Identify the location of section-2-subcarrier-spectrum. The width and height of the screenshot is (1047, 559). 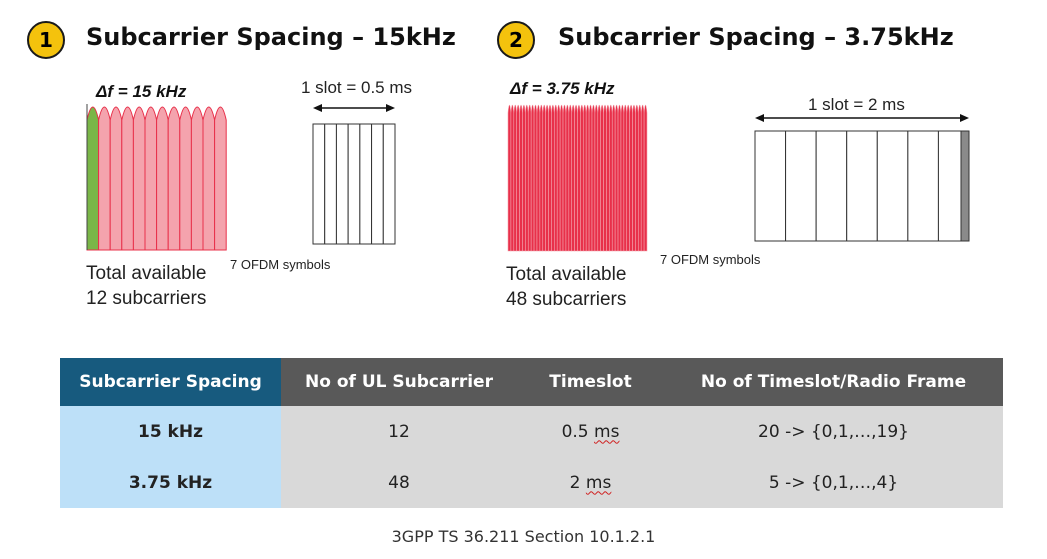
(577, 178).